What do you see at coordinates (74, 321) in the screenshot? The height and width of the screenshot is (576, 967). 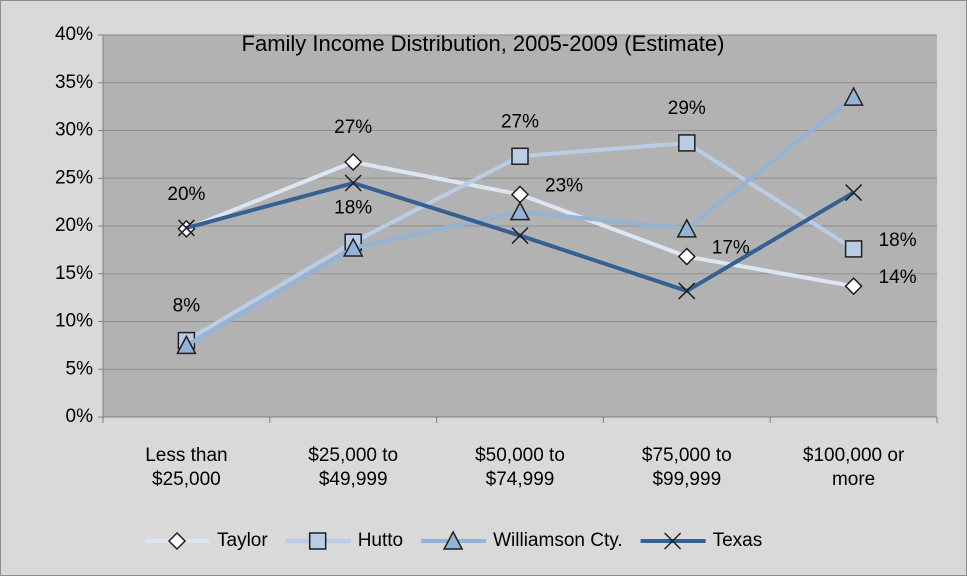 I see `y-tick-label: 10%` at bounding box center [74, 321].